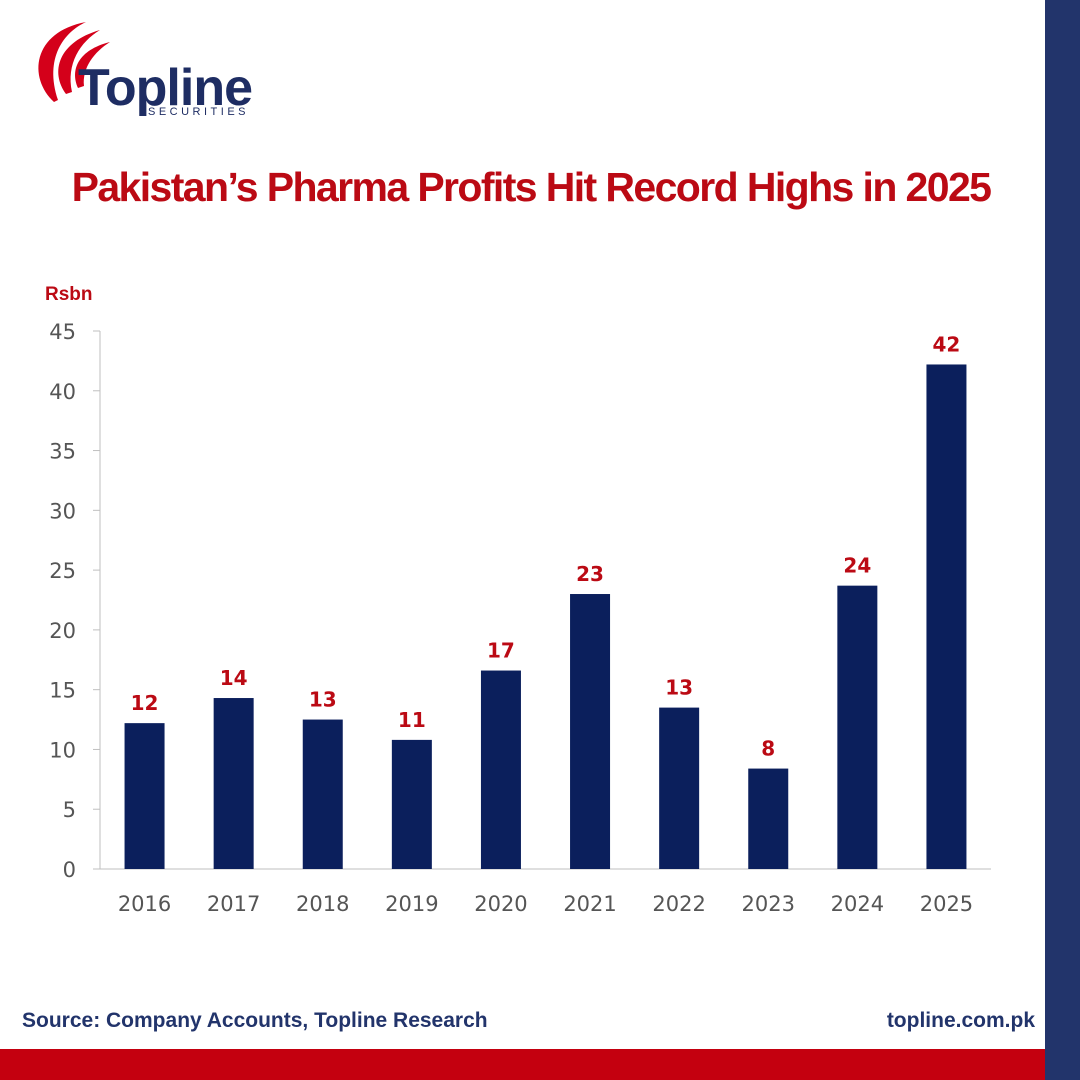 This screenshot has width=1080, height=1080. I want to click on y-tick-label: 20, so click(62, 631).